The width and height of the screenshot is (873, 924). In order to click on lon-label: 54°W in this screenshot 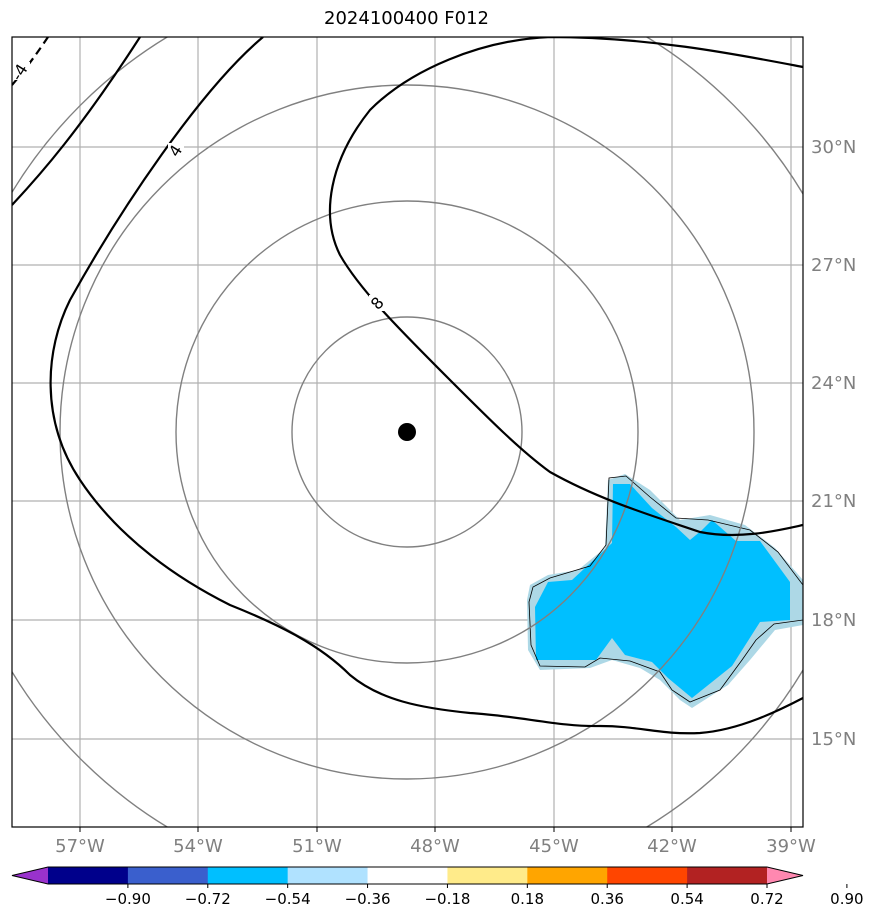, I will do `click(198, 846)`.